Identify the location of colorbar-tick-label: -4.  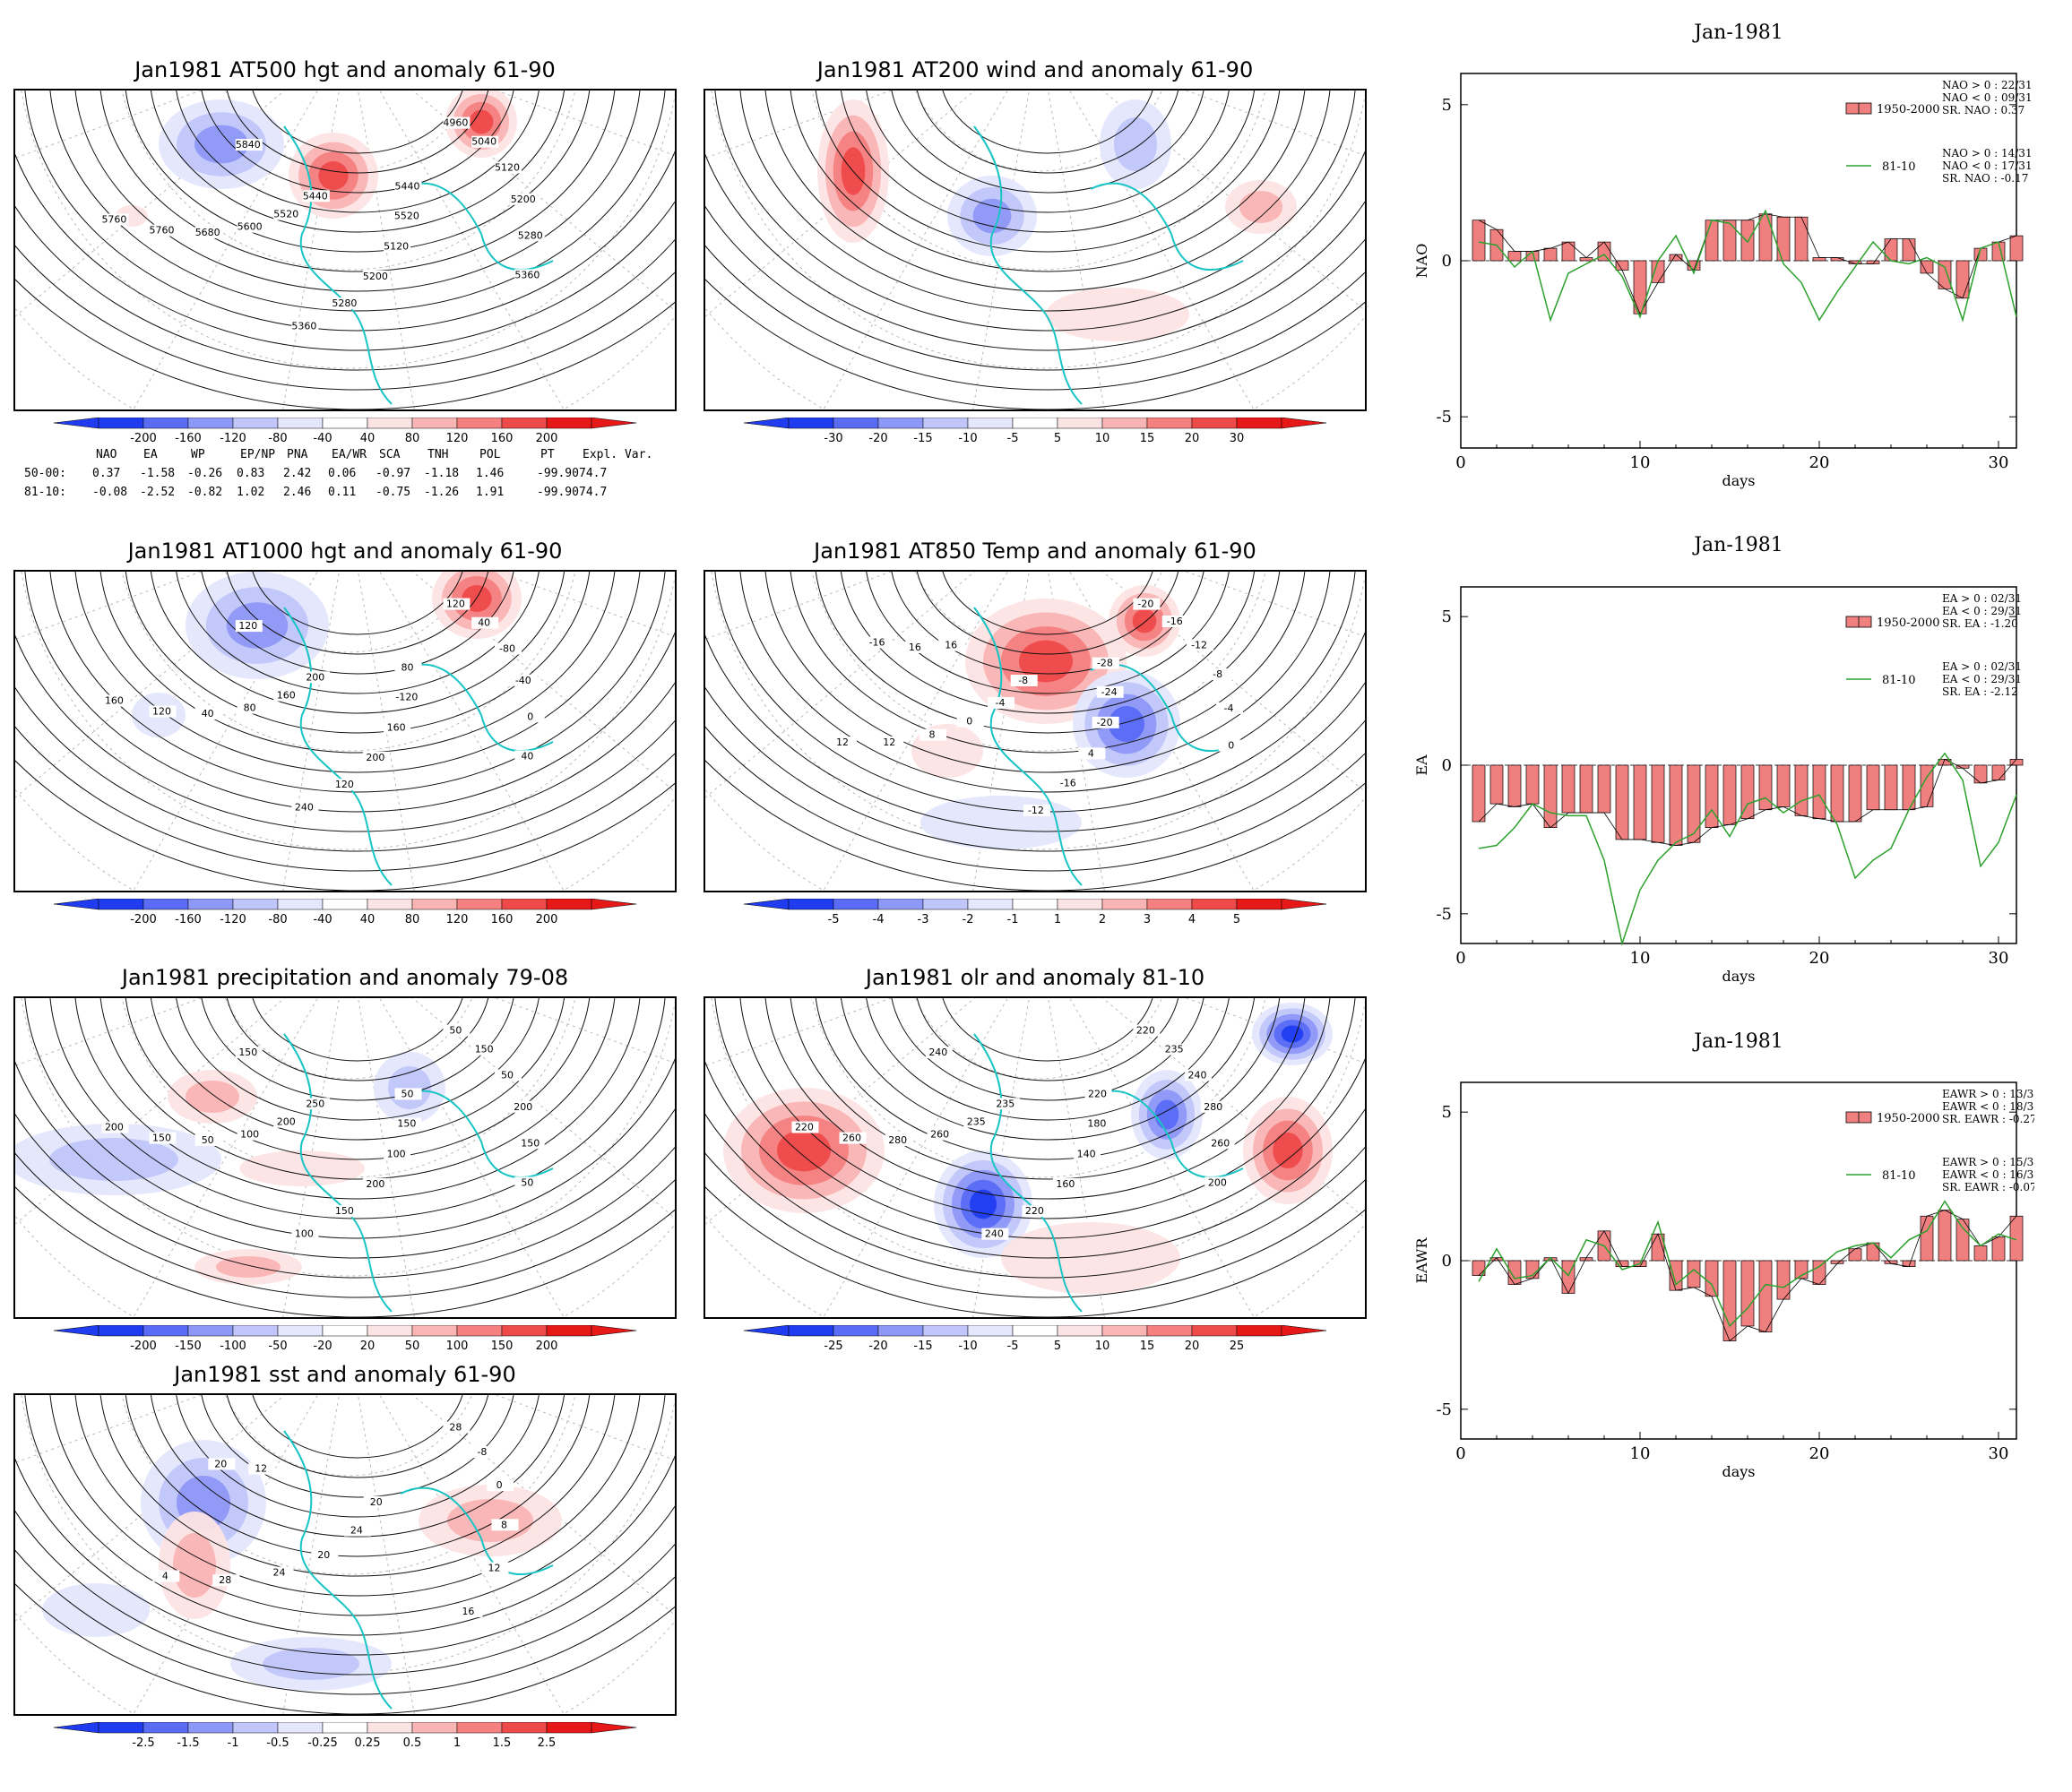
(879, 920).